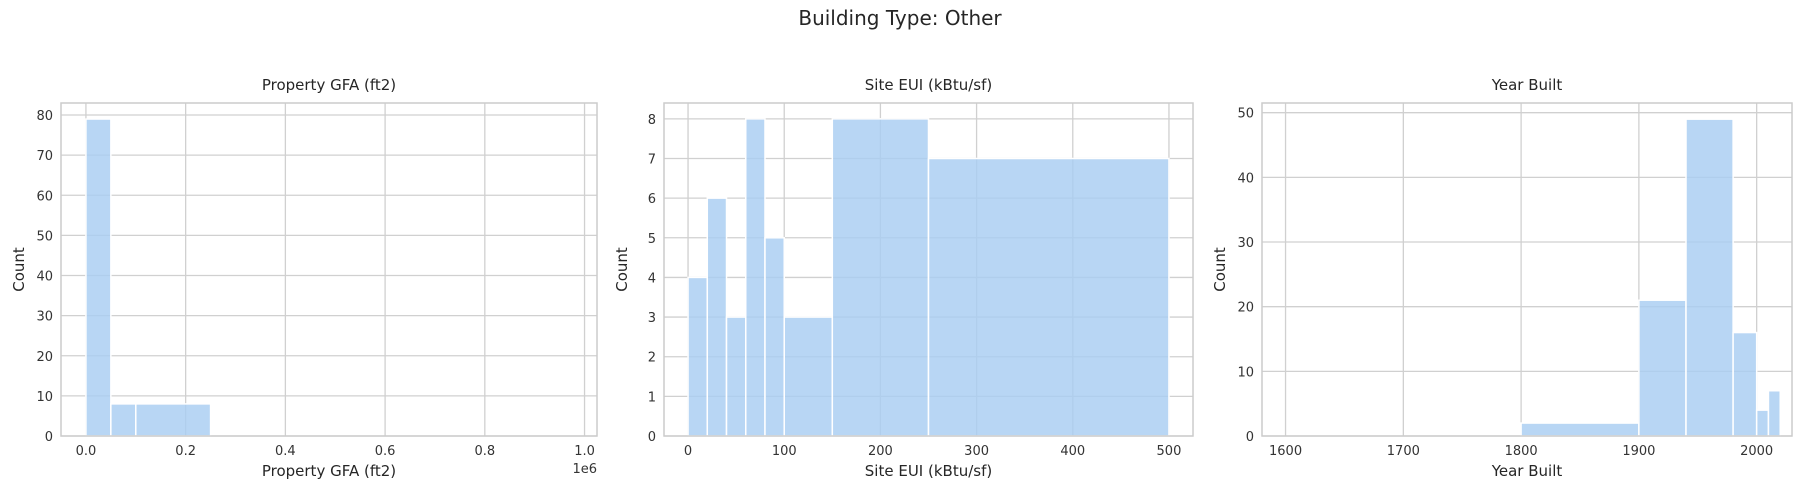  I want to click on x-tick-label: 200, so click(880, 451).